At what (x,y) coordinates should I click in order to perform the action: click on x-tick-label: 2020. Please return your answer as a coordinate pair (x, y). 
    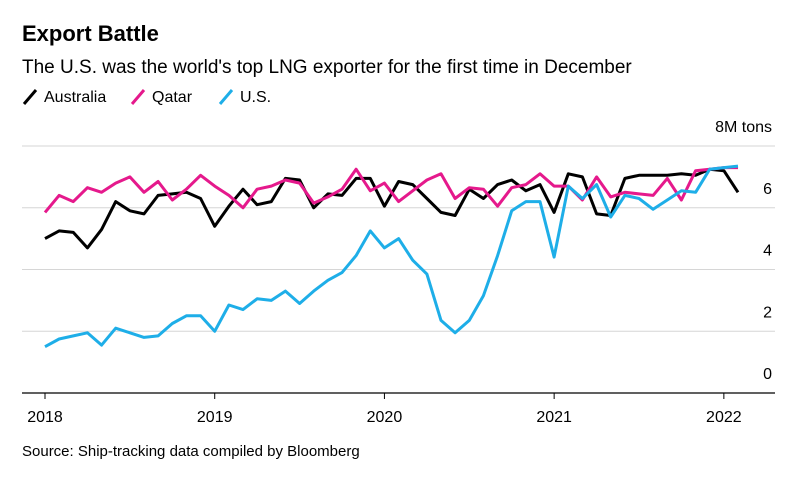
    Looking at the image, I should click on (385, 417).